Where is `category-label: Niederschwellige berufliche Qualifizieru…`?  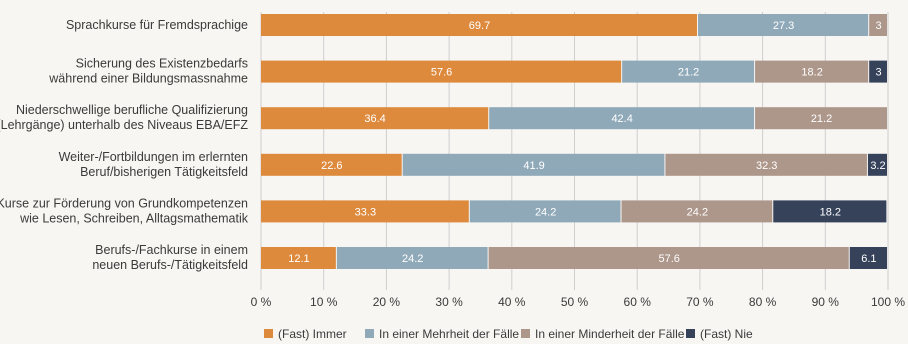 category-label: Niederschwellige berufliche Qualifizieru… is located at coordinates (124, 117).